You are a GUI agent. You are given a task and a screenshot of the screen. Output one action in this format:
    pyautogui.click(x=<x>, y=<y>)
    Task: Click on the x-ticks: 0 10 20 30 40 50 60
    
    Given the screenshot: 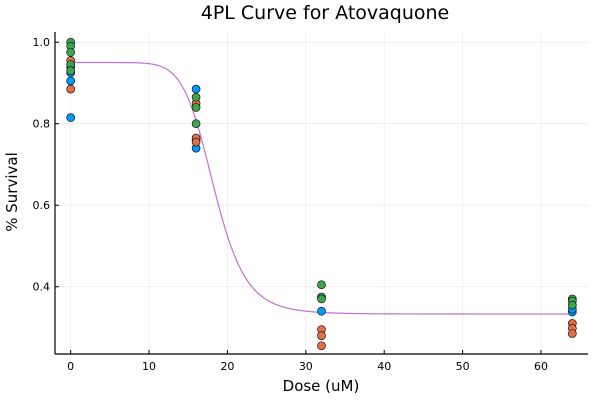 What is the action you would take?
    pyautogui.click(x=307, y=361)
    